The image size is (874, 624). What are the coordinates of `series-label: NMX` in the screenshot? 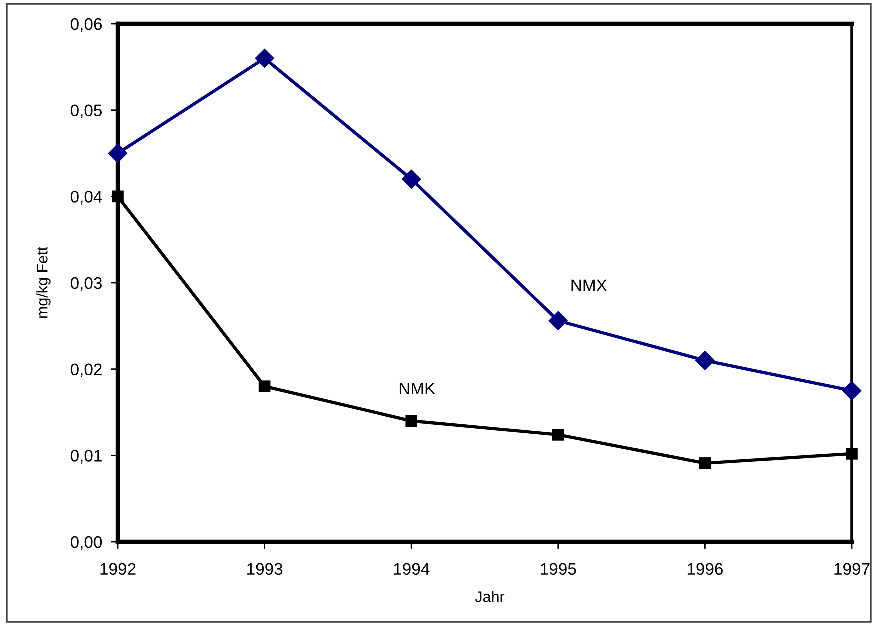 It's located at (590, 286).